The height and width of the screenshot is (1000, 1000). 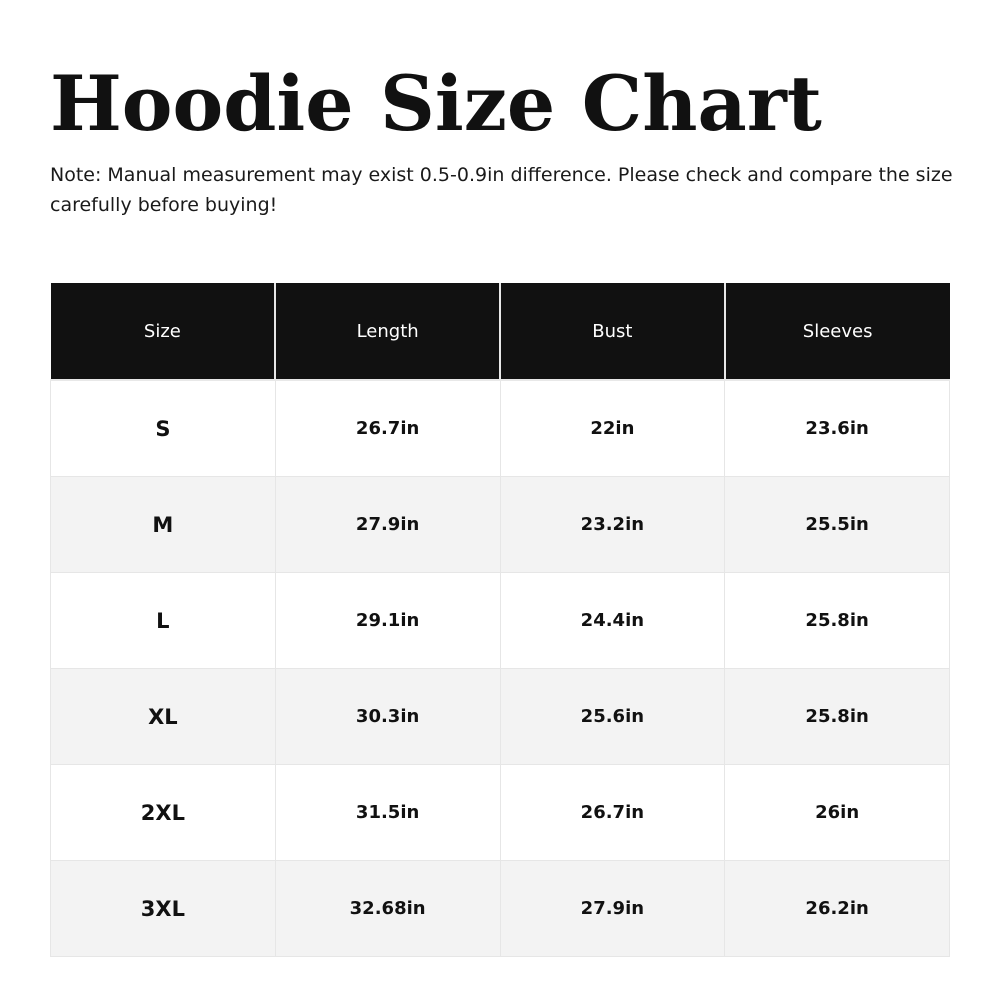 I want to click on cell-size: M, so click(x=163, y=524).